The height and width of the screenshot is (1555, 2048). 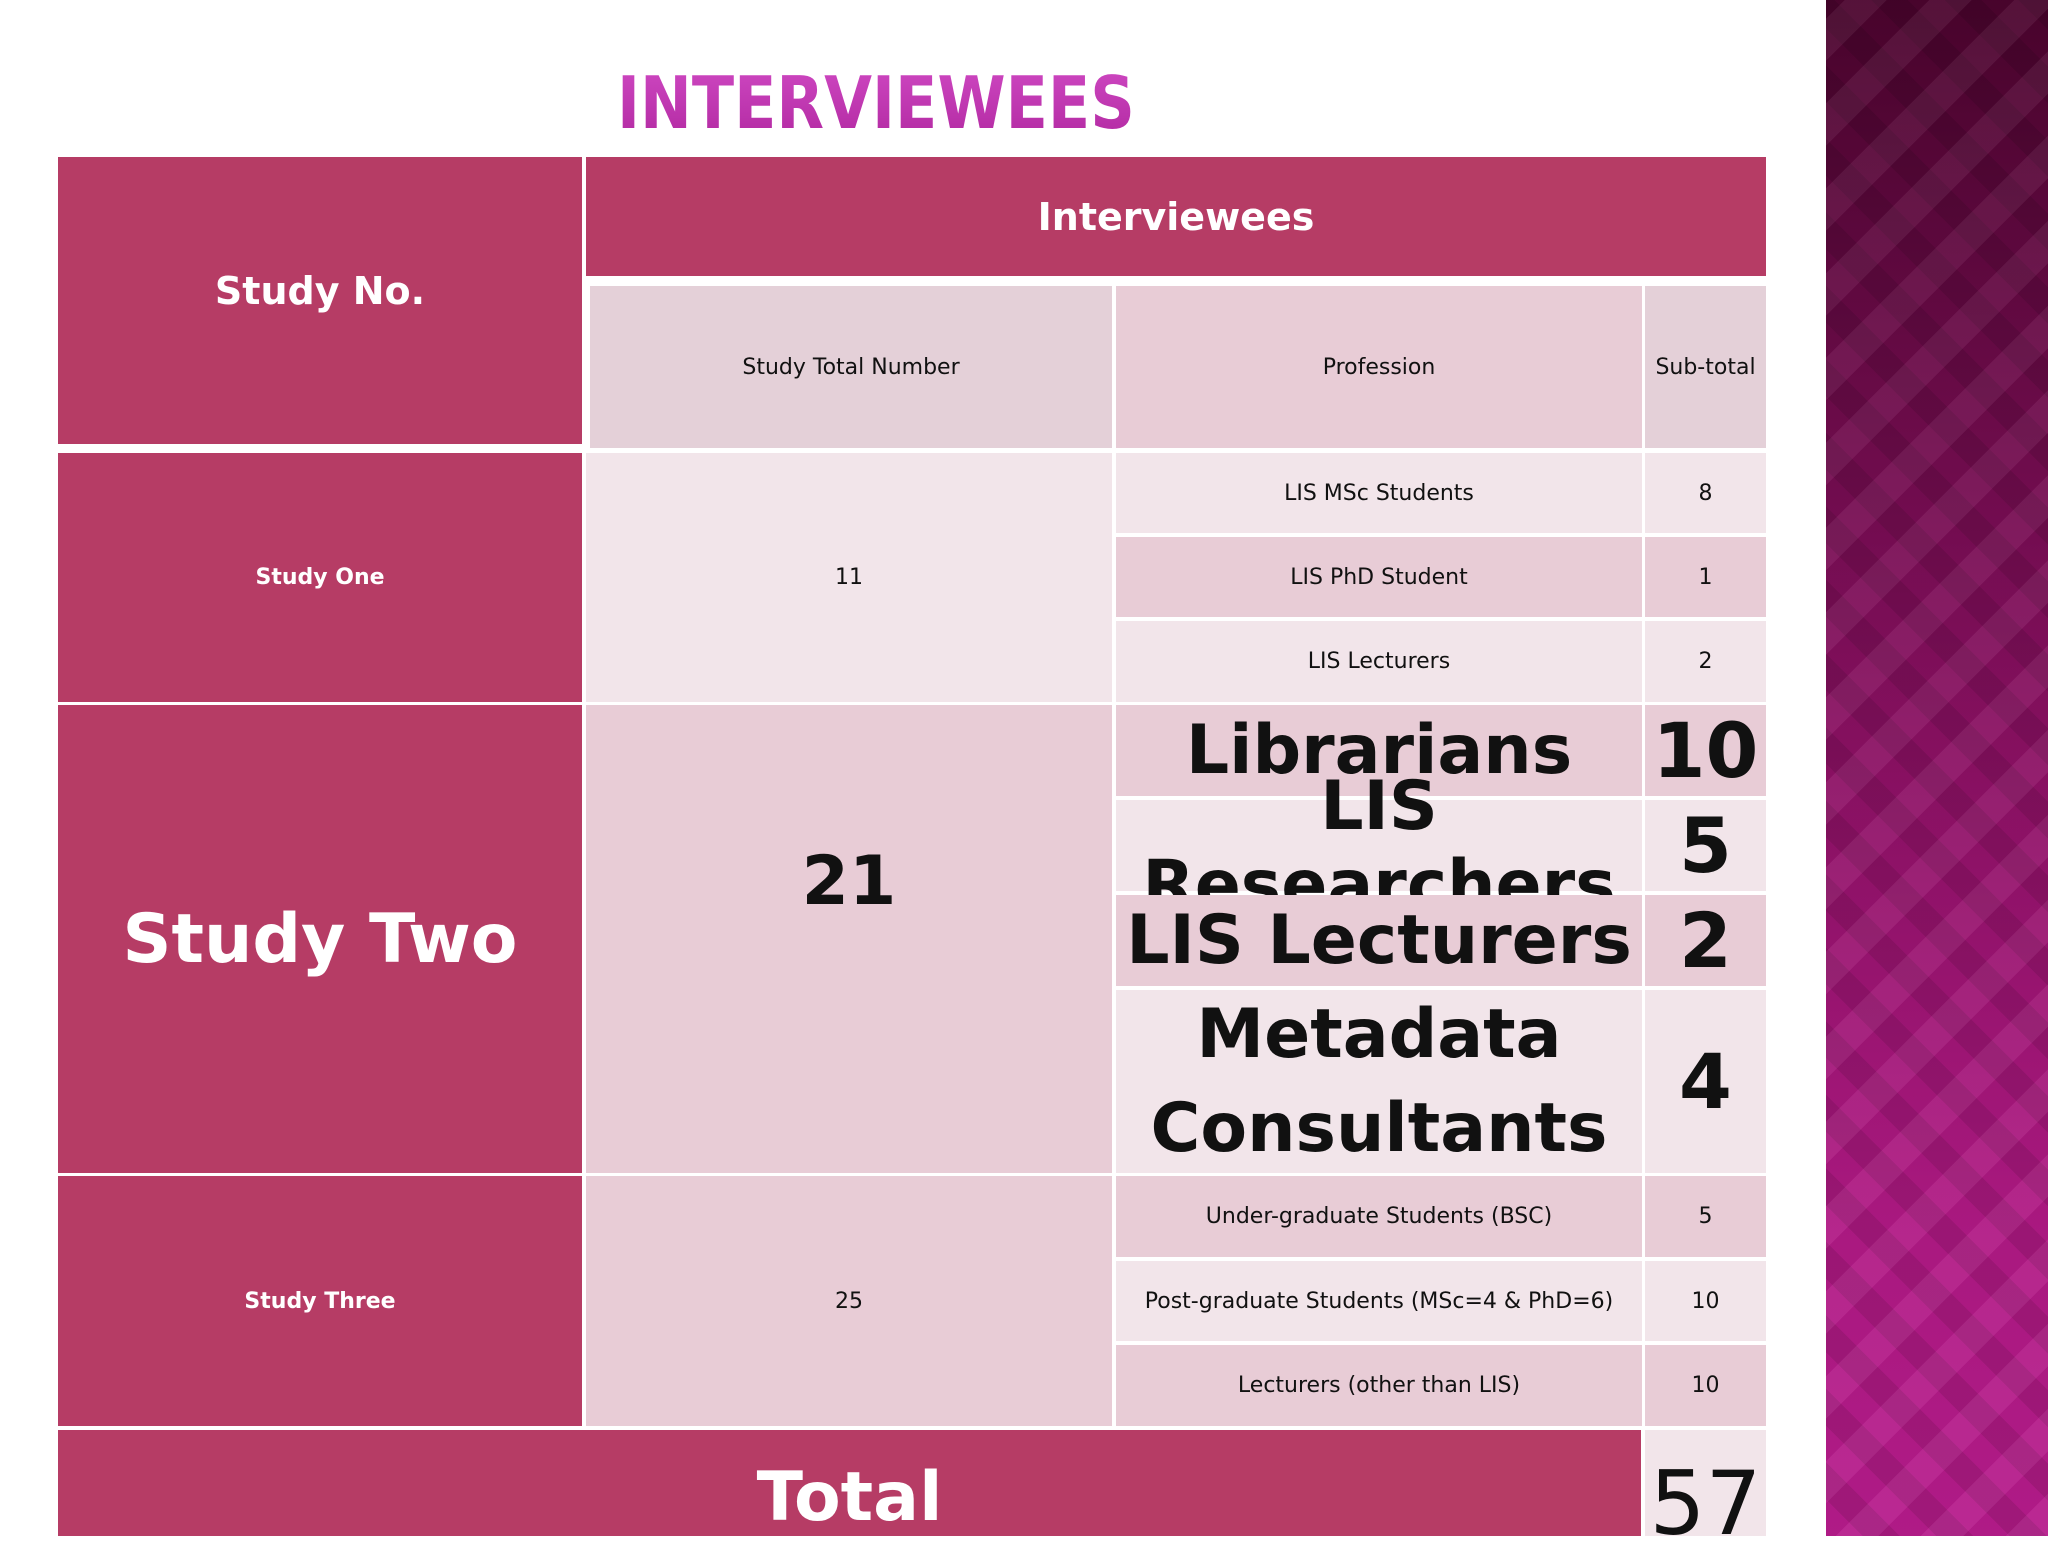 What do you see at coordinates (1379, 367) in the screenshot?
I see `header-profession: Profession` at bounding box center [1379, 367].